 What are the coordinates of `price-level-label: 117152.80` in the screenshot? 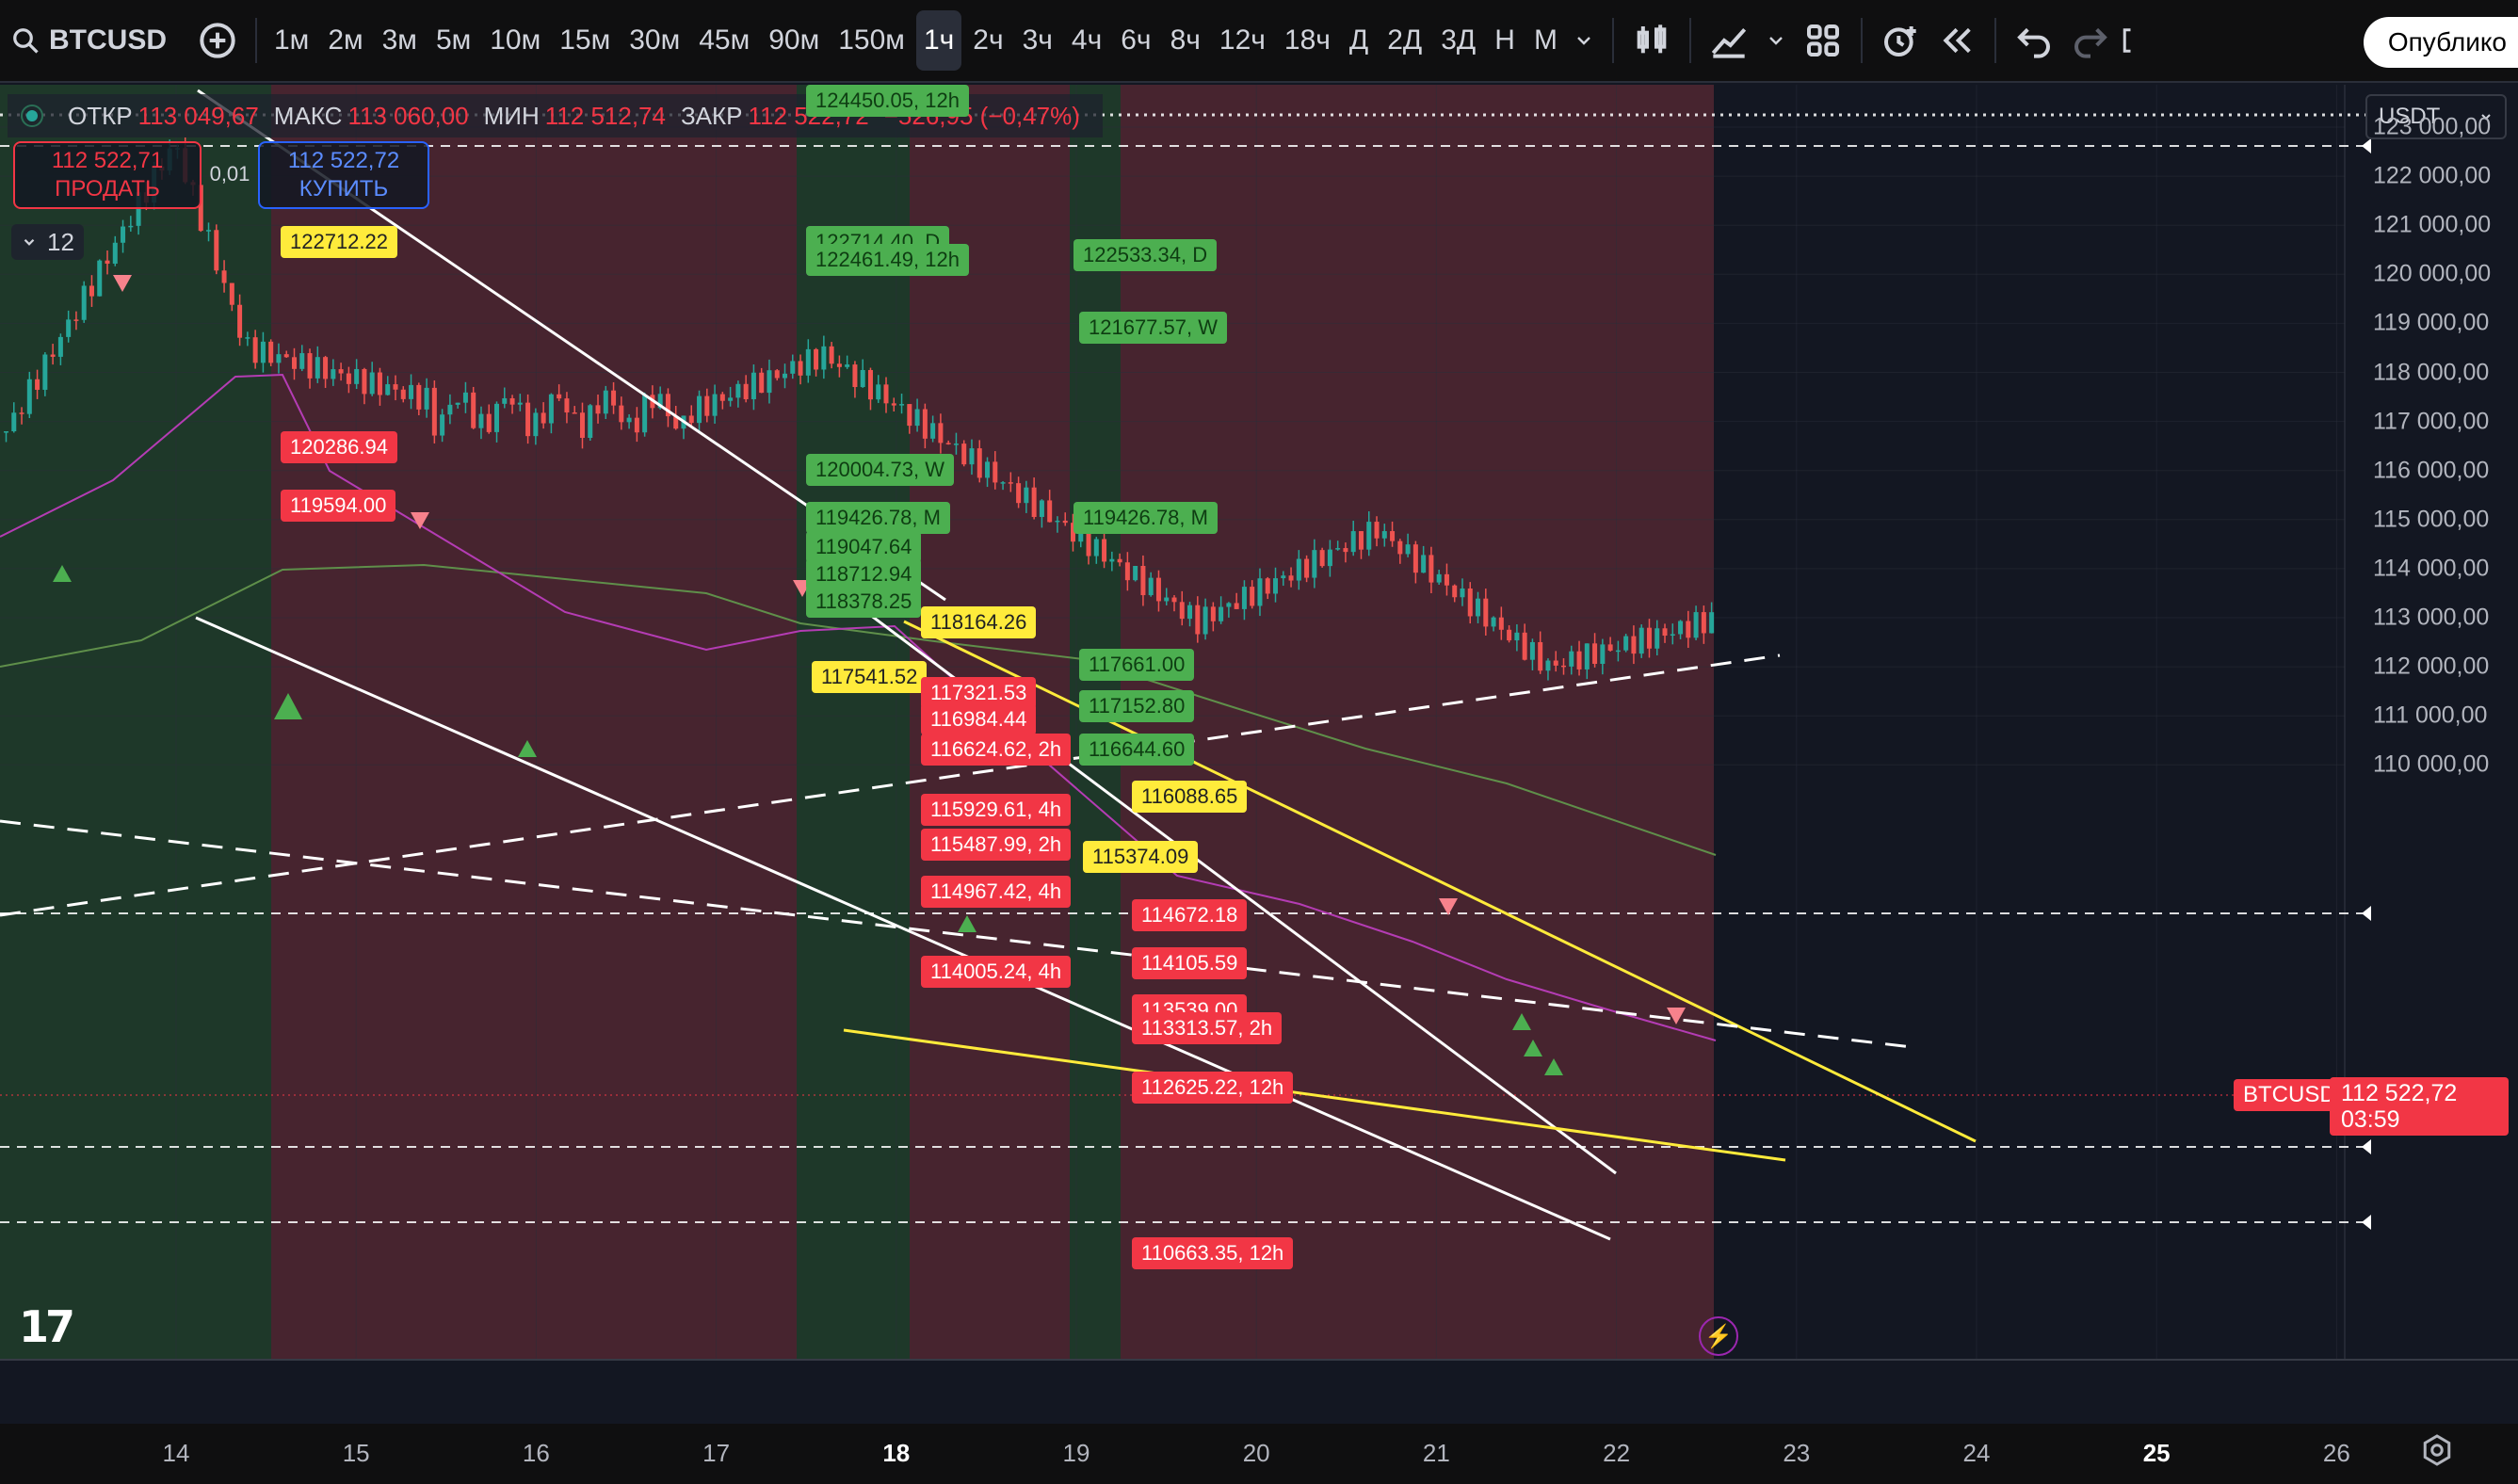 It's located at (1137, 706).